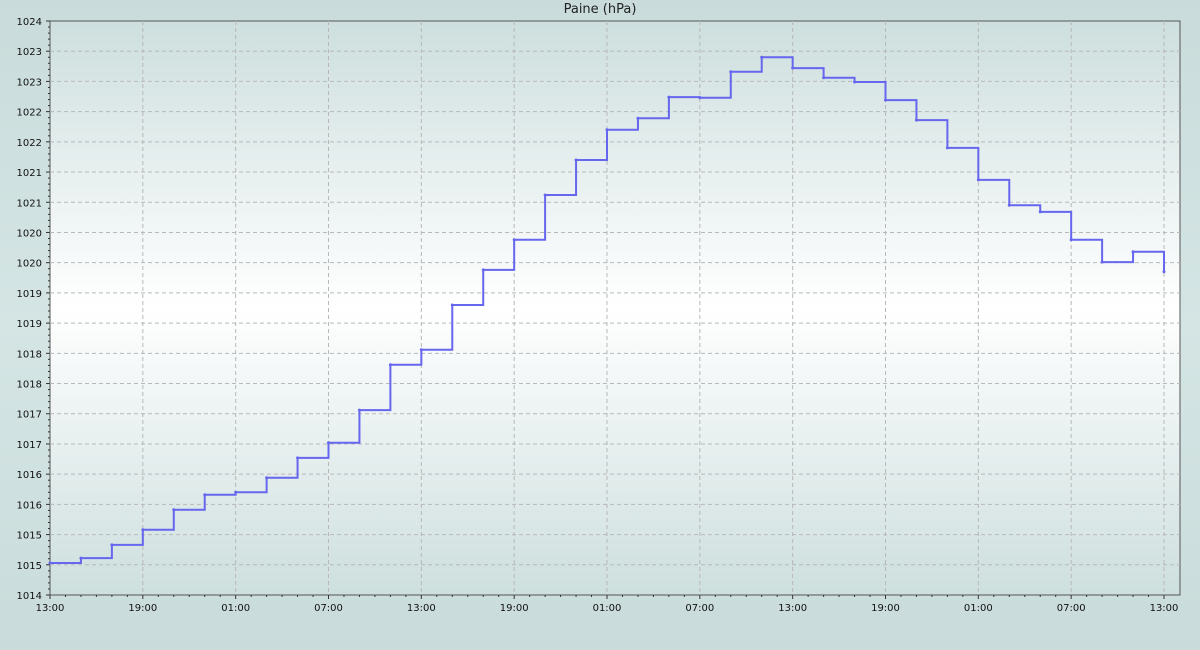 This screenshot has height=650, width=1200. Describe the element at coordinates (29, 596) in the screenshot. I see `y-tick-label: 1014` at that location.